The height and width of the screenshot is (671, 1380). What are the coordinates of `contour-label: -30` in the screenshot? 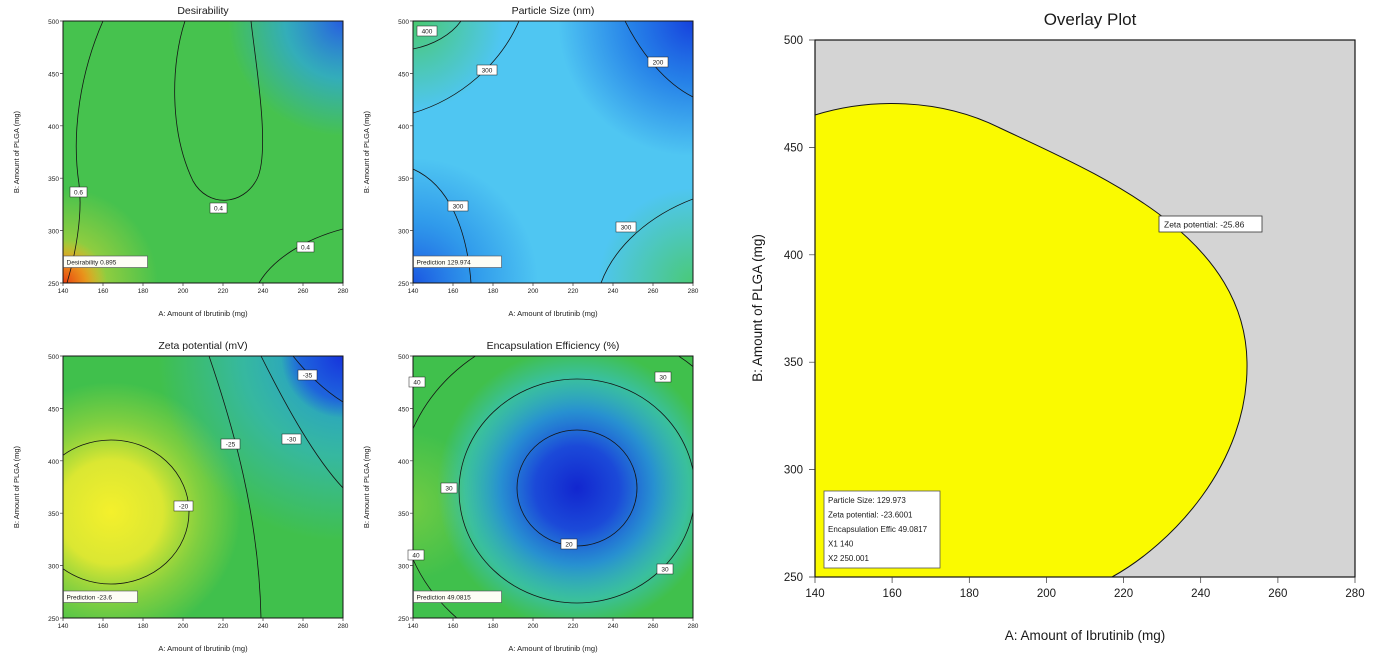 It's located at (291, 439).